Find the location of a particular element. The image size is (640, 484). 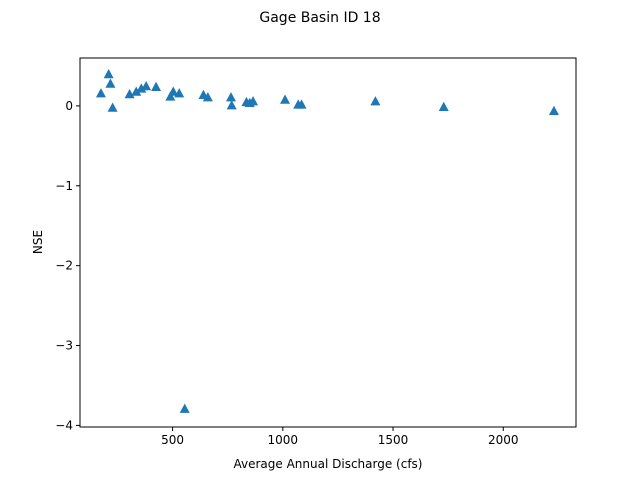

y-tick-label: 0 is located at coordinates (69, 106).